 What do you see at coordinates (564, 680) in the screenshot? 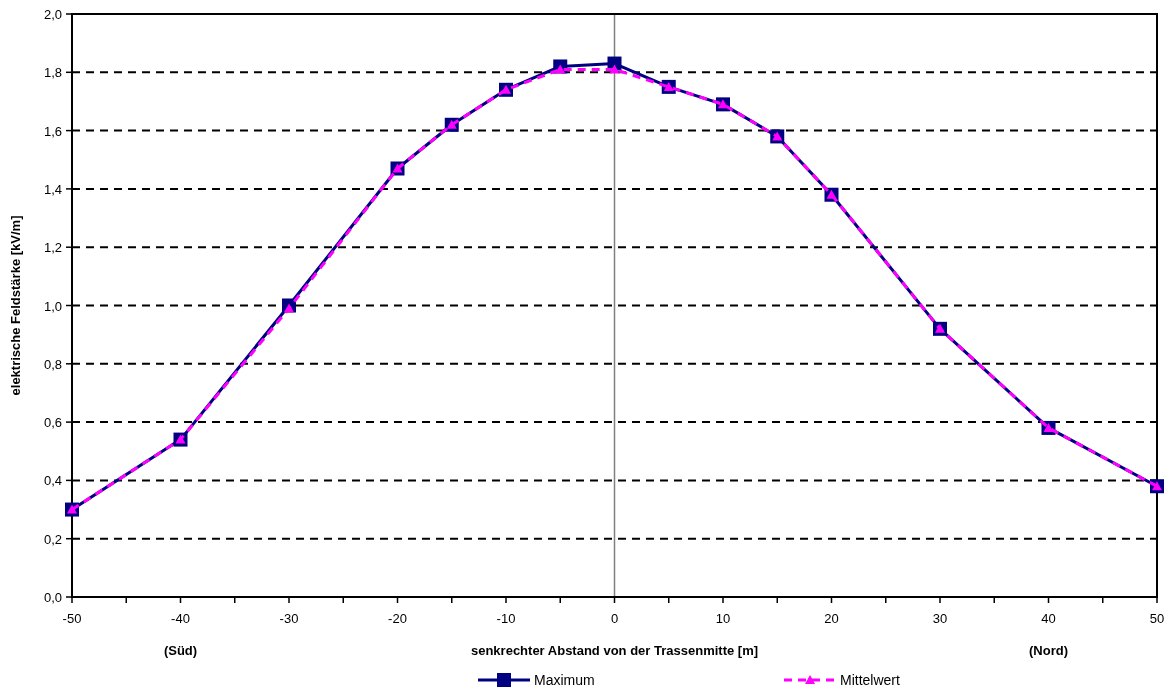
I see `legend-label: Maximum` at bounding box center [564, 680].